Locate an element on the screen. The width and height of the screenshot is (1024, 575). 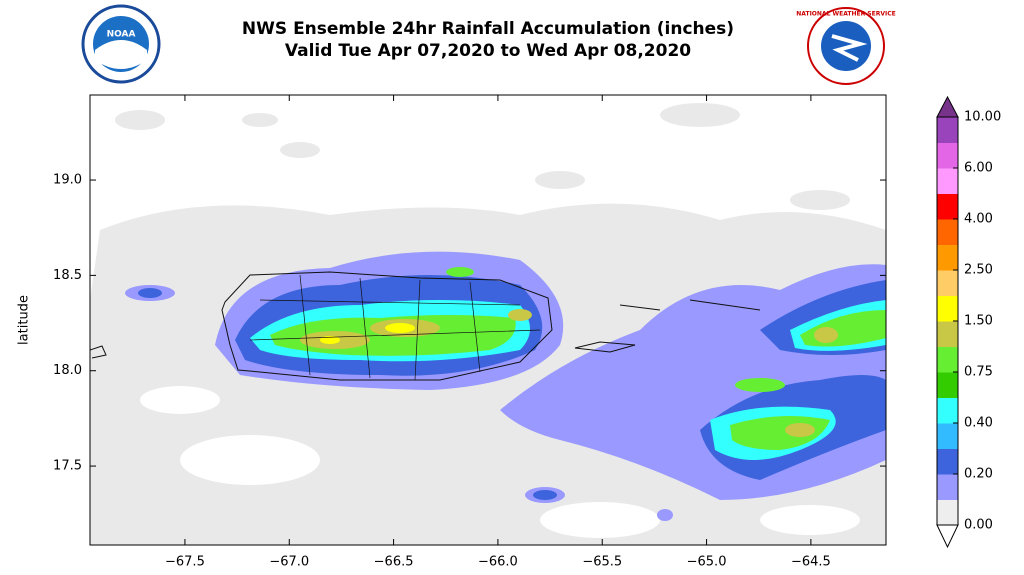
y-tick-label: 18.0 is located at coordinates (67, 370).